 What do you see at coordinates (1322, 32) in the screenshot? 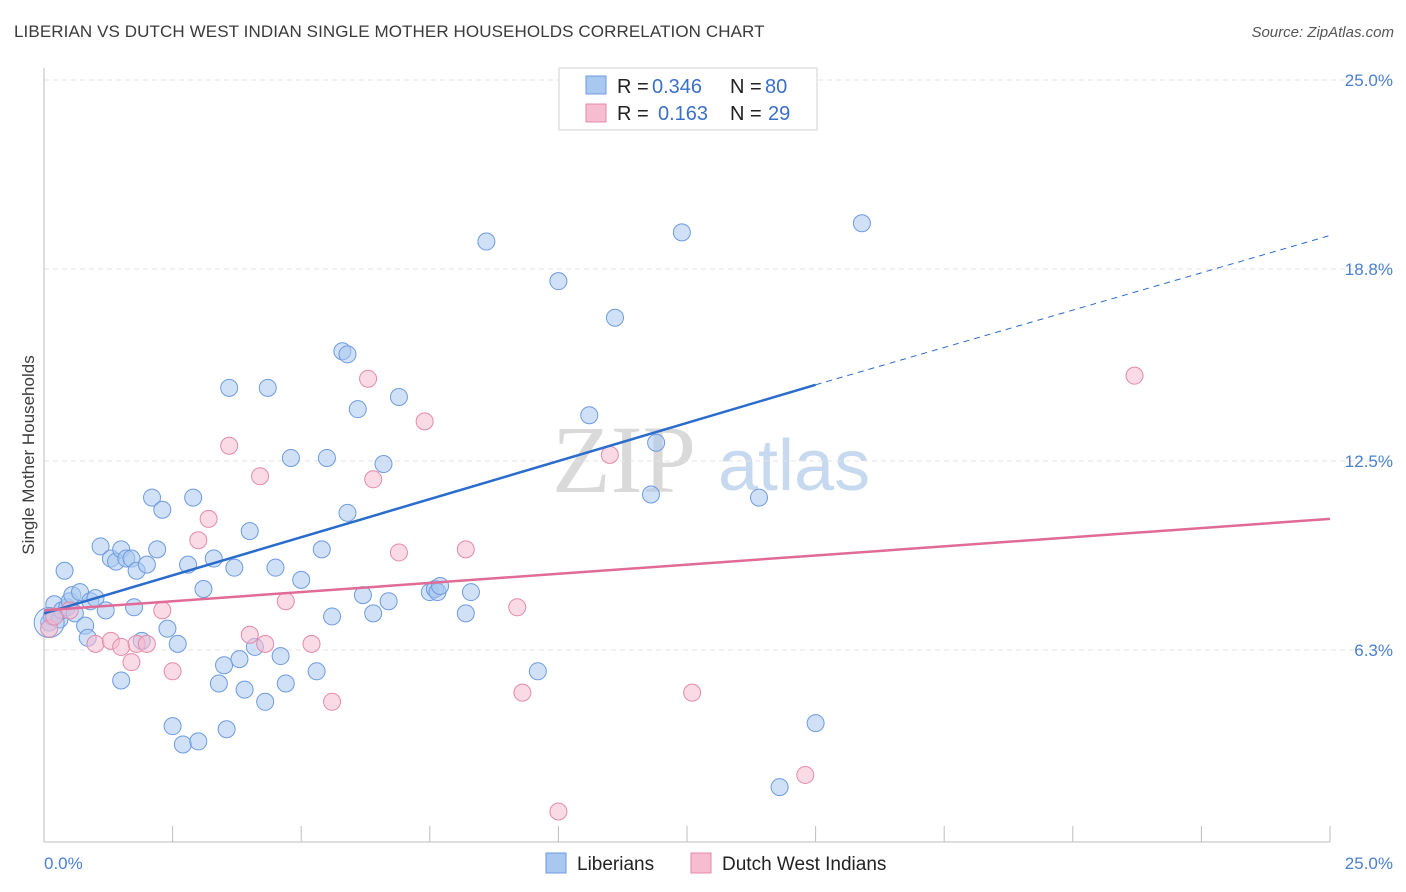
I see `source-credit: Source: ZipAtlas.com` at bounding box center [1322, 32].